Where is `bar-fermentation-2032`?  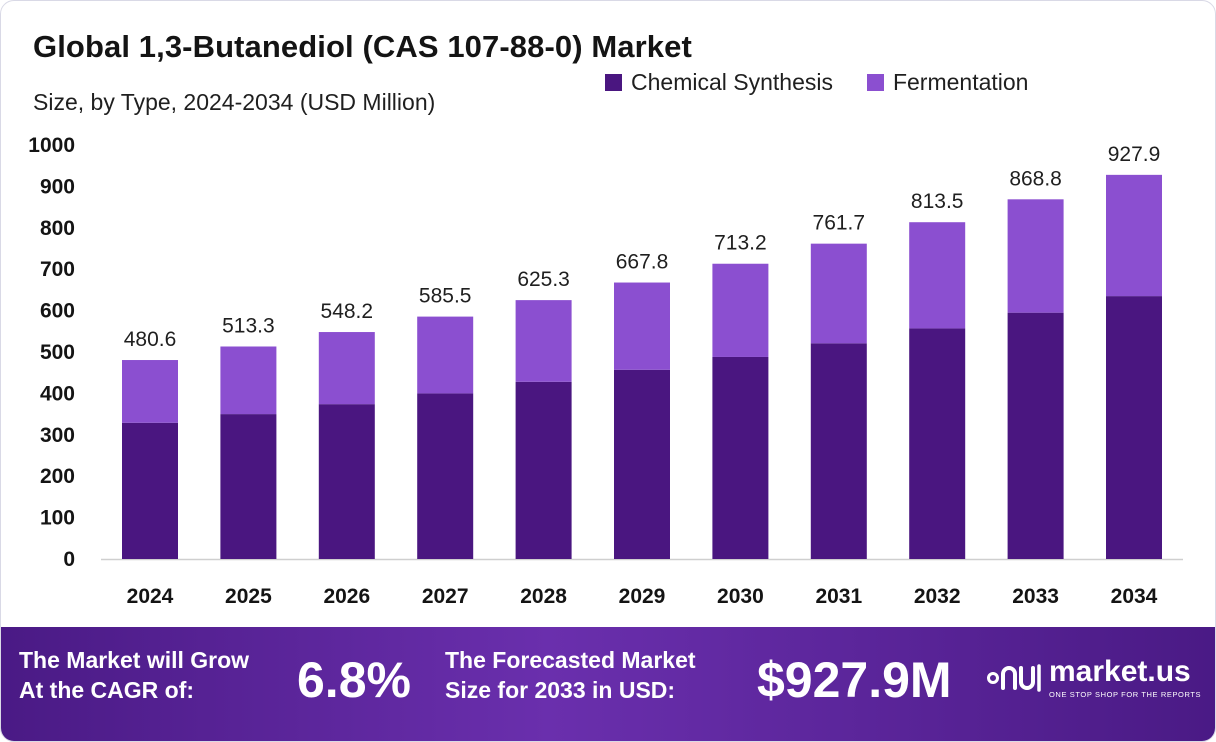 bar-fermentation-2032 is located at coordinates (937, 275).